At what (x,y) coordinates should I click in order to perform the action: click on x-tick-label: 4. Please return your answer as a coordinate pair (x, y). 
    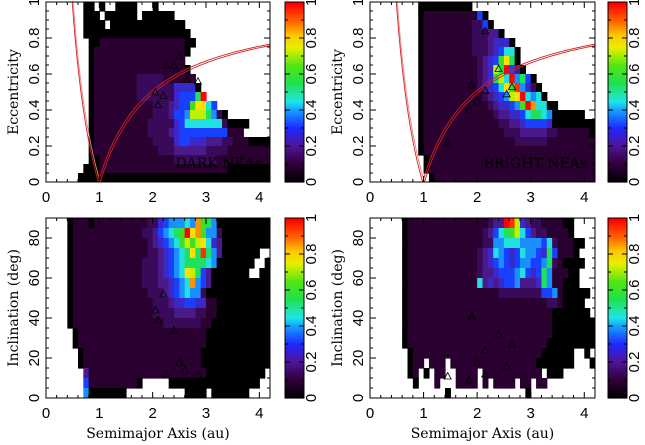
    Looking at the image, I should click on (584, 197).